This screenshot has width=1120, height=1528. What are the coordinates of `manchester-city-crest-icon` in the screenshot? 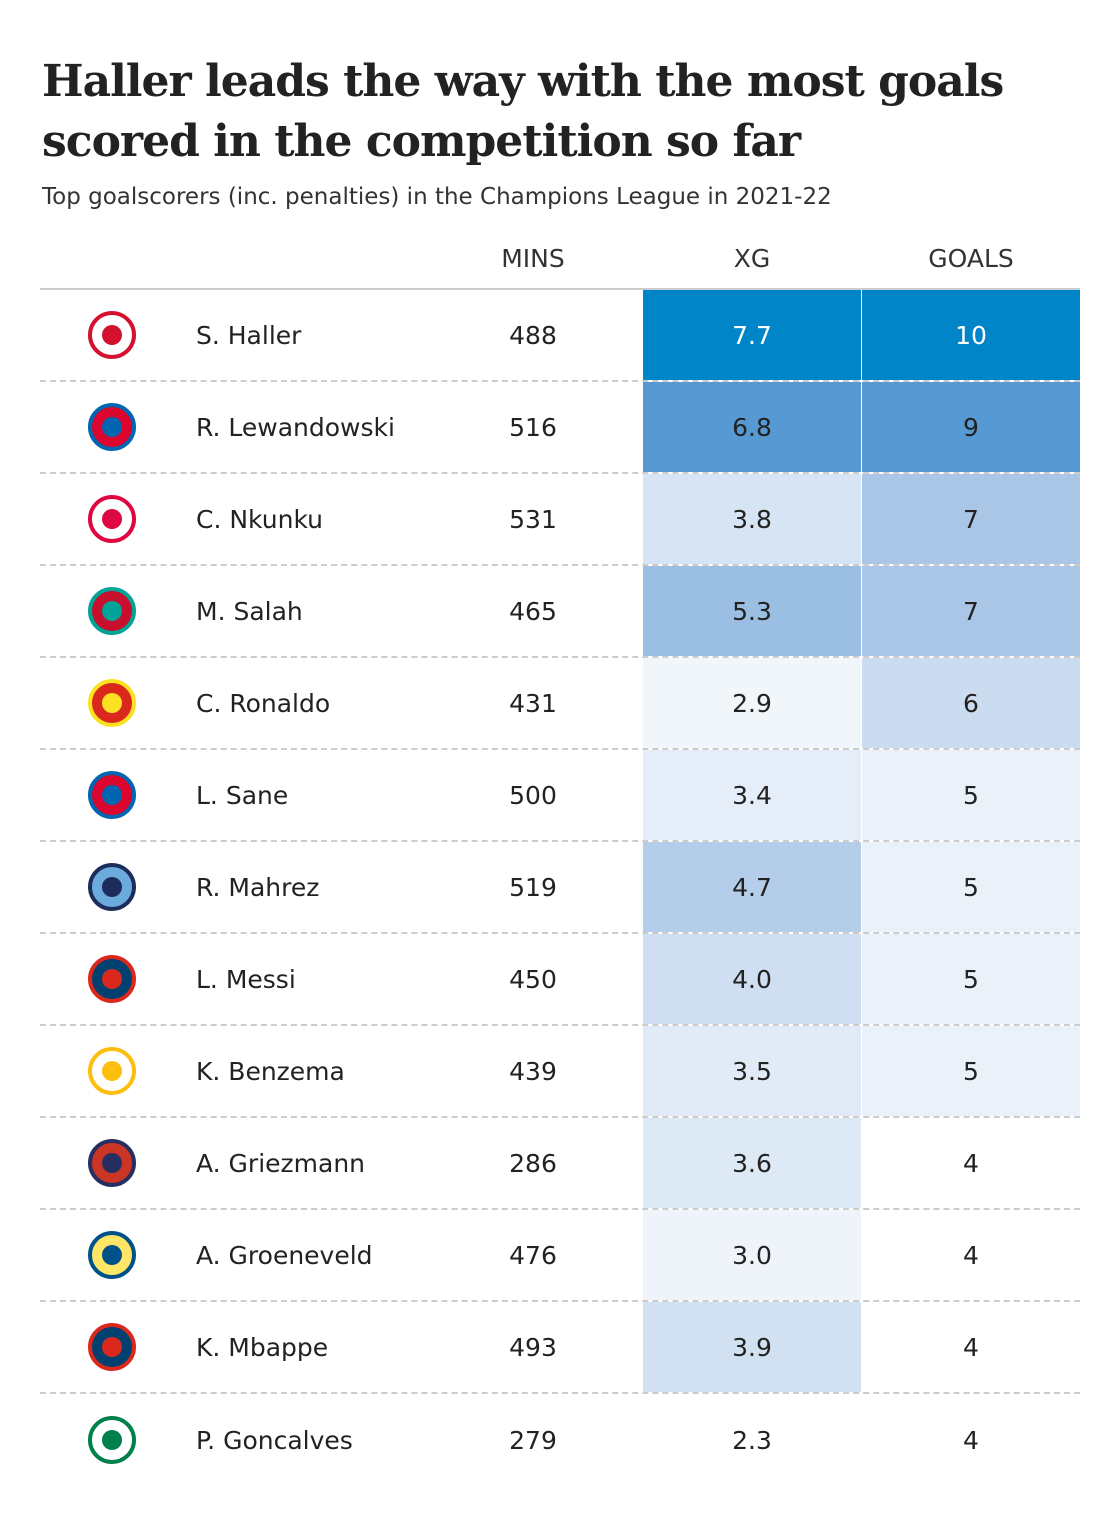 It's located at (112, 887).